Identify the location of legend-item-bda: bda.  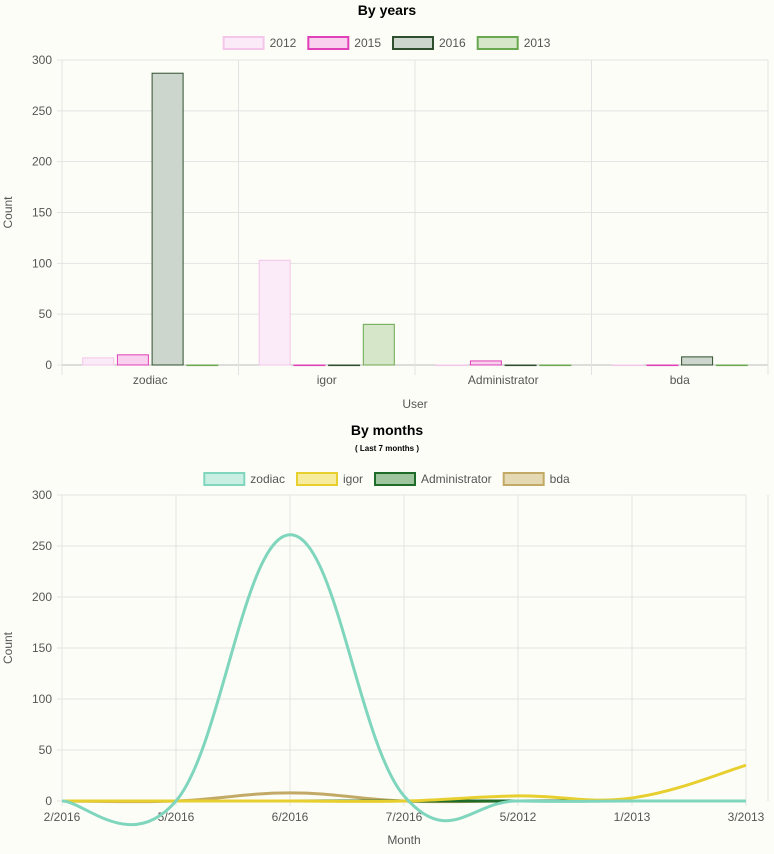
(536, 479).